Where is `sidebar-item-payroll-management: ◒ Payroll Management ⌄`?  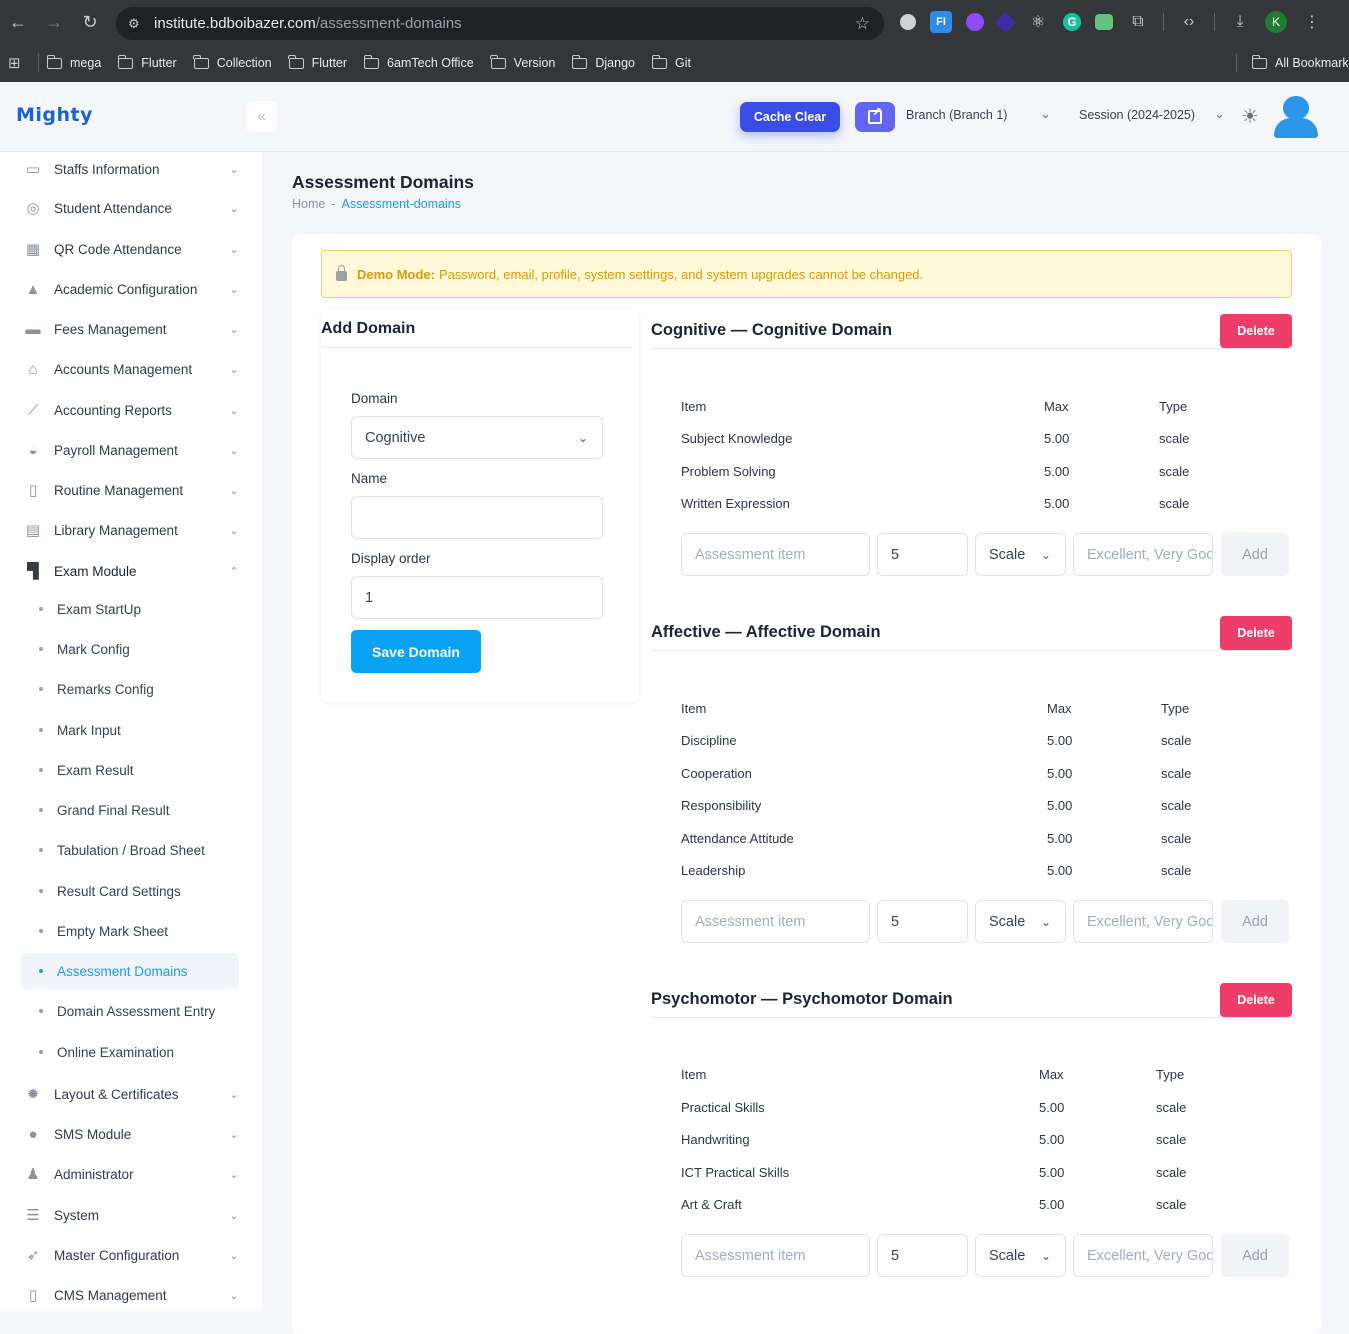
sidebar-item-payroll-management: ◒ Payroll Management ⌄ is located at coordinates (132, 450).